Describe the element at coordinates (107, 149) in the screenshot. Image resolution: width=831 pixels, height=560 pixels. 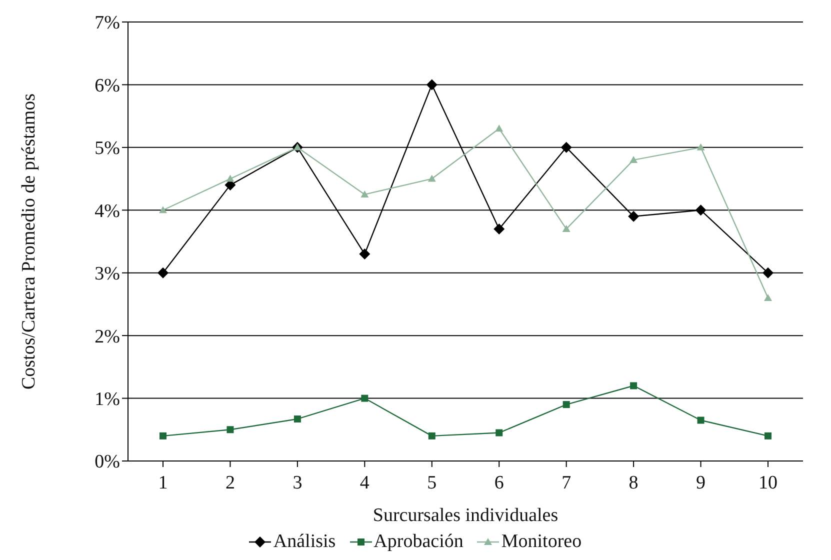
I see `y-tick-label: 5%` at that location.